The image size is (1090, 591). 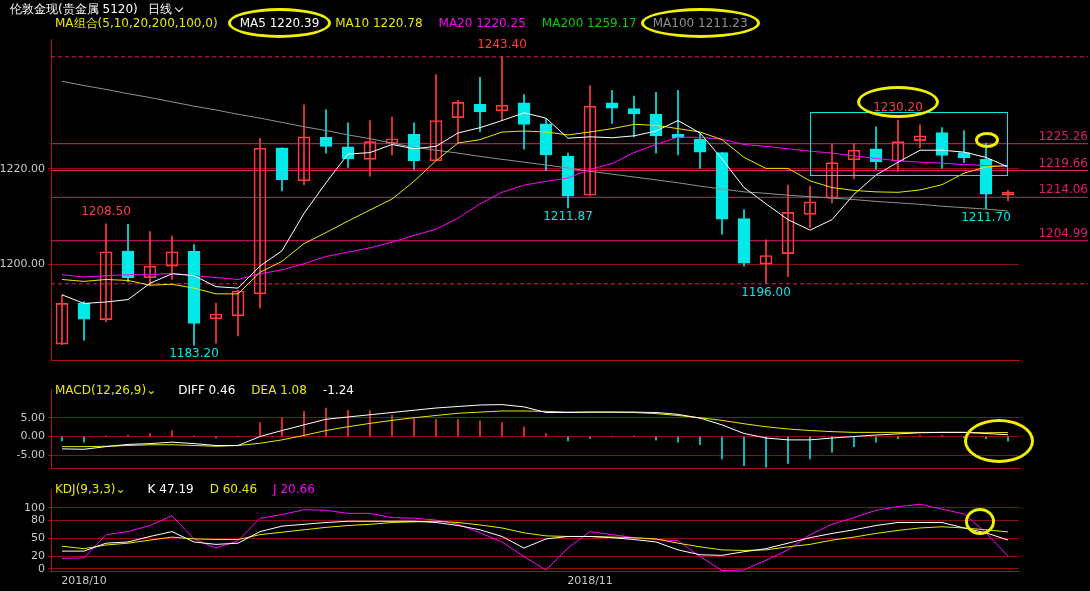 What do you see at coordinates (279, 390) in the screenshot?
I see `text: DEA 1.08` at bounding box center [279, 390].